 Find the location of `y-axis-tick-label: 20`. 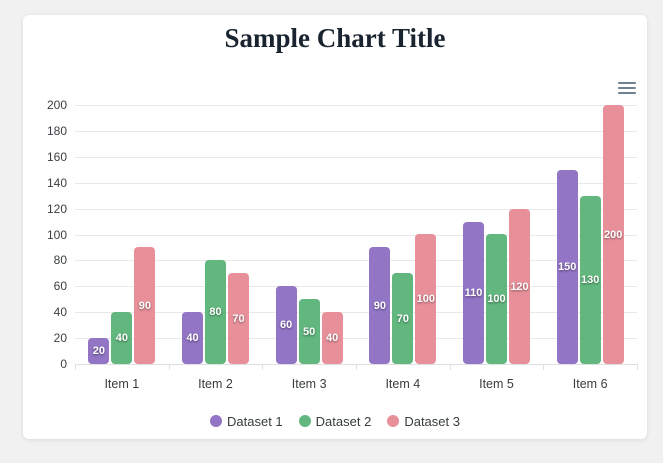

y-axis-tick-label: 20 is located at coordinates (60, 338).